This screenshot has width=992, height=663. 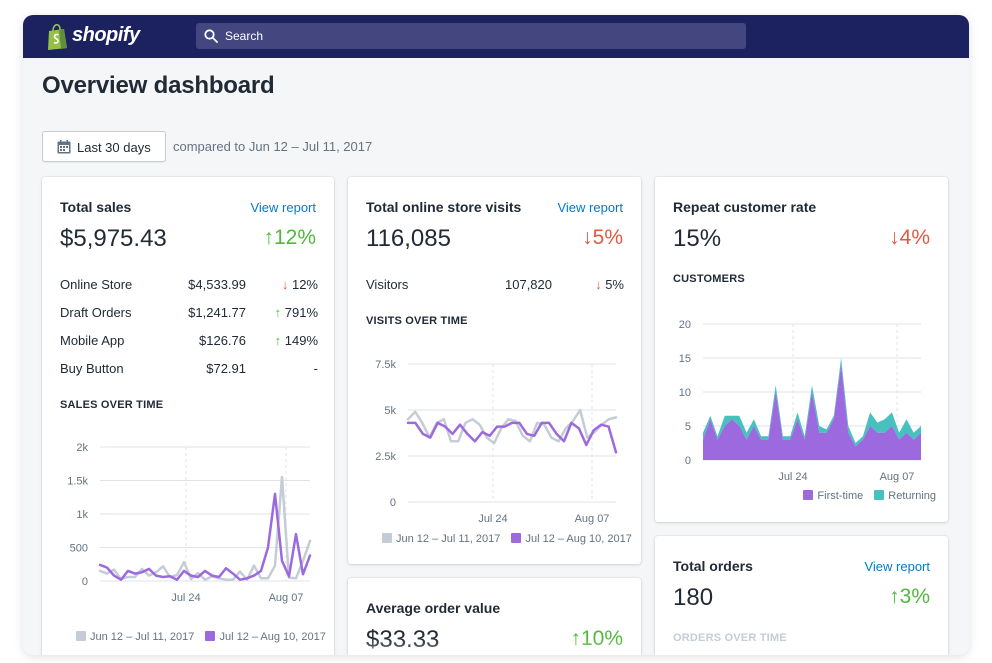 I want to click on y-tick-label: 10, so click(x=685, y=393).